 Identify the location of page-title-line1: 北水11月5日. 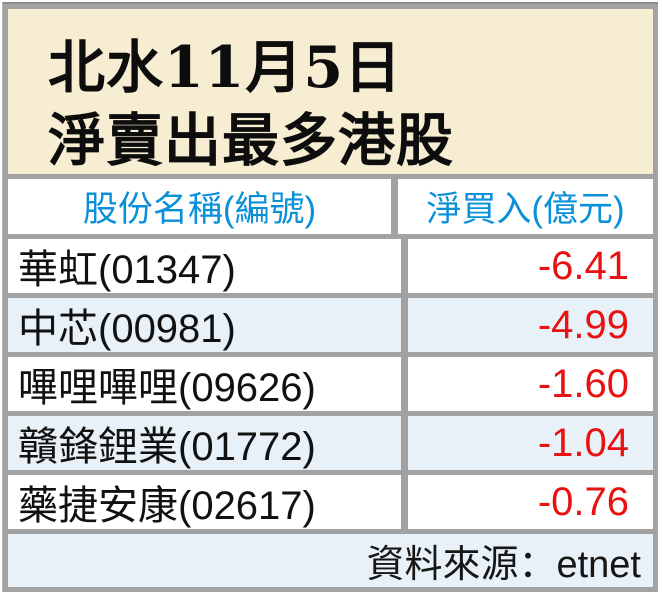
(225, 67).